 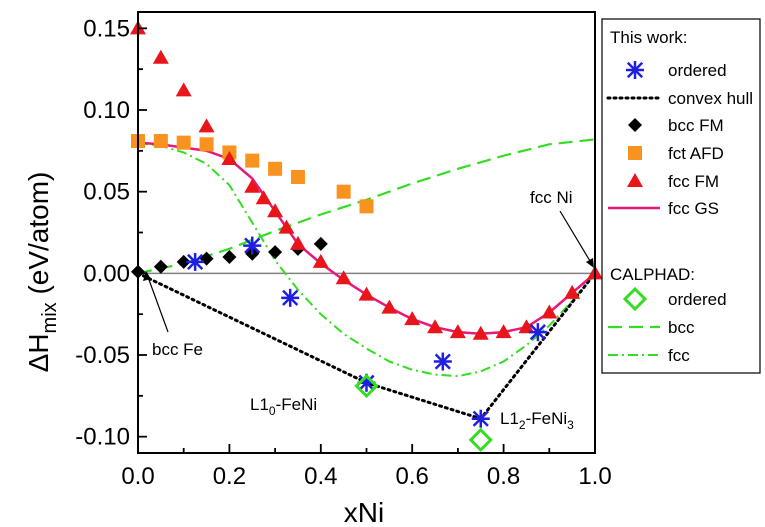 I want to click on legend-label: bcc, so click(x=681, y=327).